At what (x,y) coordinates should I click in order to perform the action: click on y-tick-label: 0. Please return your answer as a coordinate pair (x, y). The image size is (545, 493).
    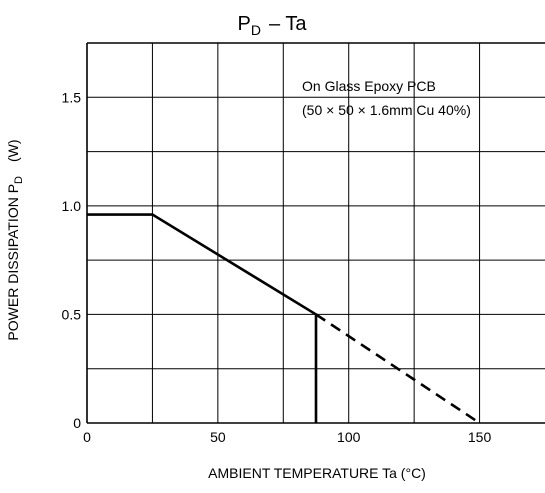
    Looking at the image, I should click on (77, 423).